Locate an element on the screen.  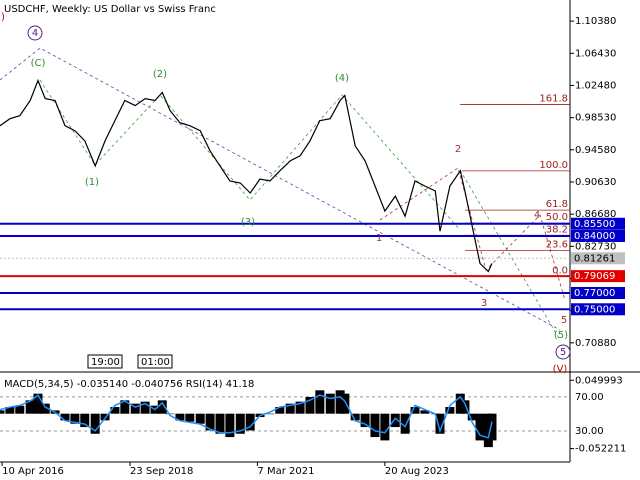
y-tick-label: 0.82730 is located at coordinates (595, 246).